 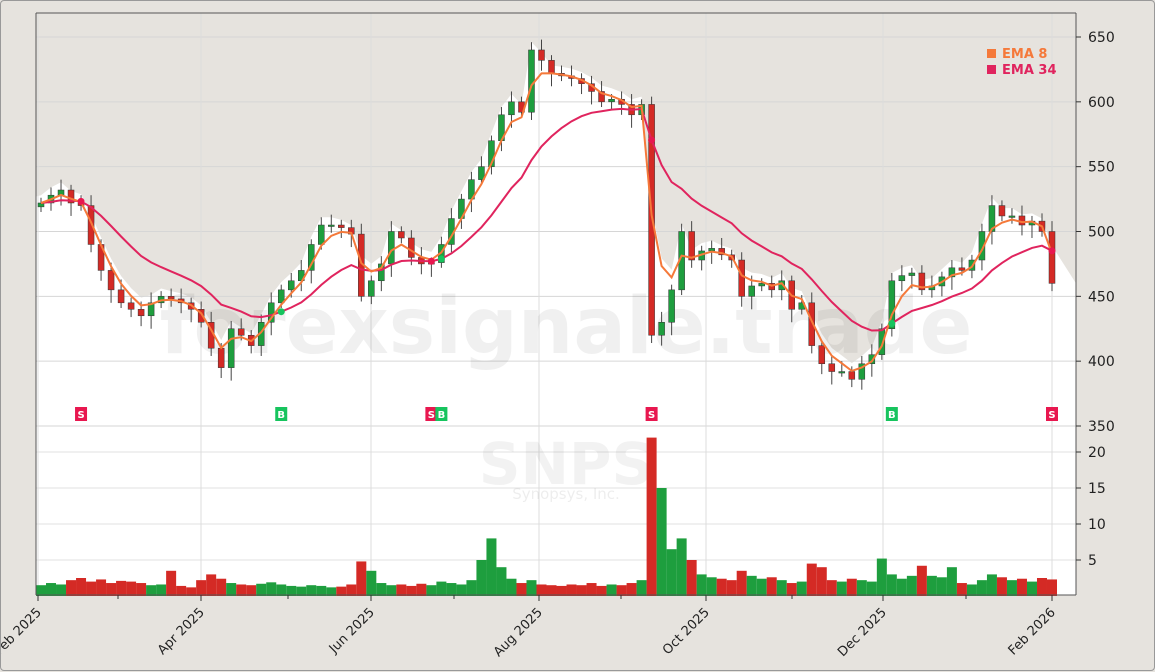 What do you see at coordinates (686, 631) in the screenshot?
I see `date-tick-label: Oct 2025` at bounding box center [686, 631].